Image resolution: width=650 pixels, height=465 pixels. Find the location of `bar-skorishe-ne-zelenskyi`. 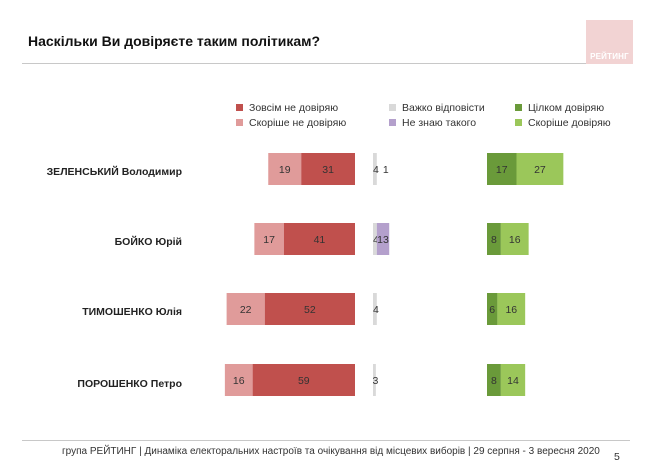

bar-skorishe-ne-zelenskyi is located at coordinates (285, 169).